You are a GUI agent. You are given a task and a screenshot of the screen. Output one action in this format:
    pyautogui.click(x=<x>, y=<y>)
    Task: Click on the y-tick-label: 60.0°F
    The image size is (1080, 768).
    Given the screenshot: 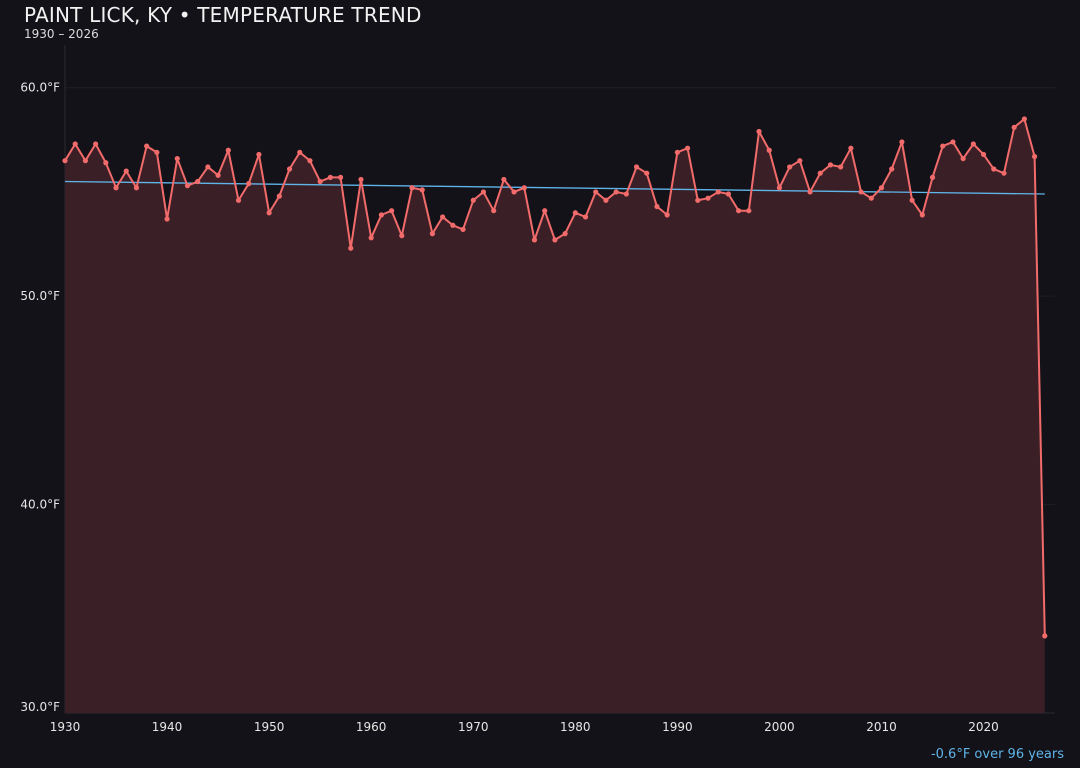 What is the action you would take?
    pyautogui.click(x=40, y=88)
    